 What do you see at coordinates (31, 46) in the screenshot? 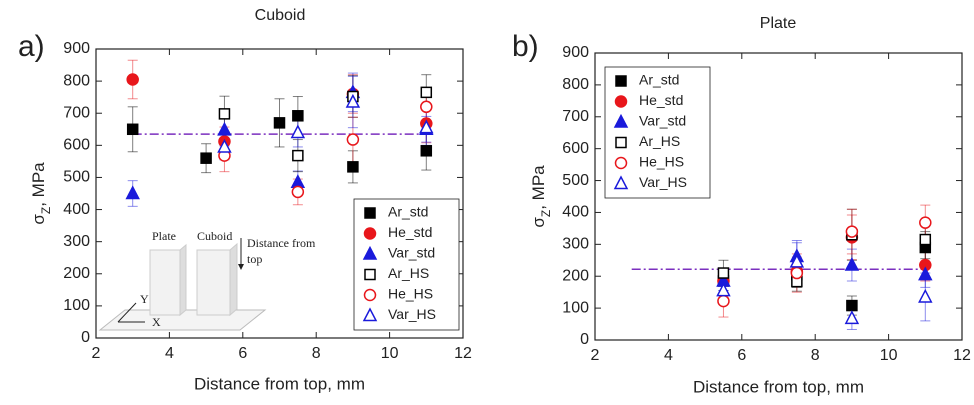
I see `panel-label: a)` at bounding box center [31, 46].